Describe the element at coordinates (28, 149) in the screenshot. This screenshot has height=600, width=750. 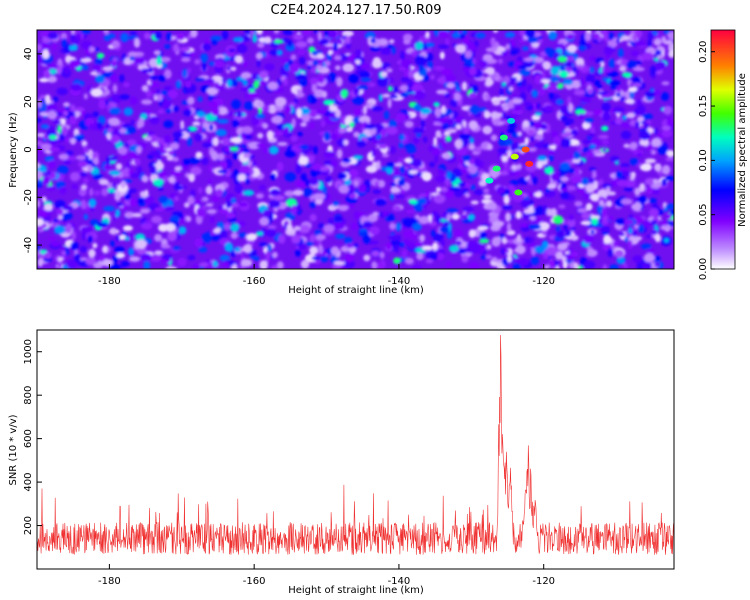
I see `y-tick-label: 0` at that location.